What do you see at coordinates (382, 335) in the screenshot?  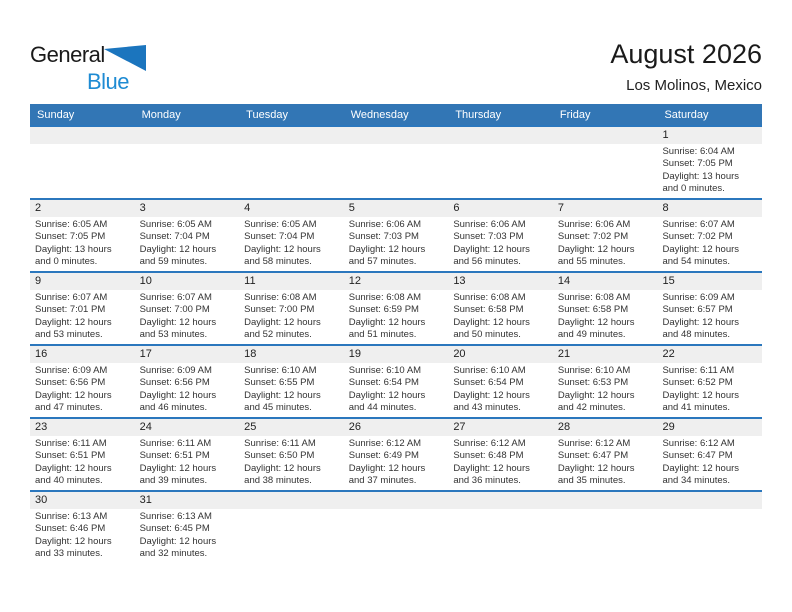 I see `info-line: and 51 minutes.` at bounding box center [382, 335].